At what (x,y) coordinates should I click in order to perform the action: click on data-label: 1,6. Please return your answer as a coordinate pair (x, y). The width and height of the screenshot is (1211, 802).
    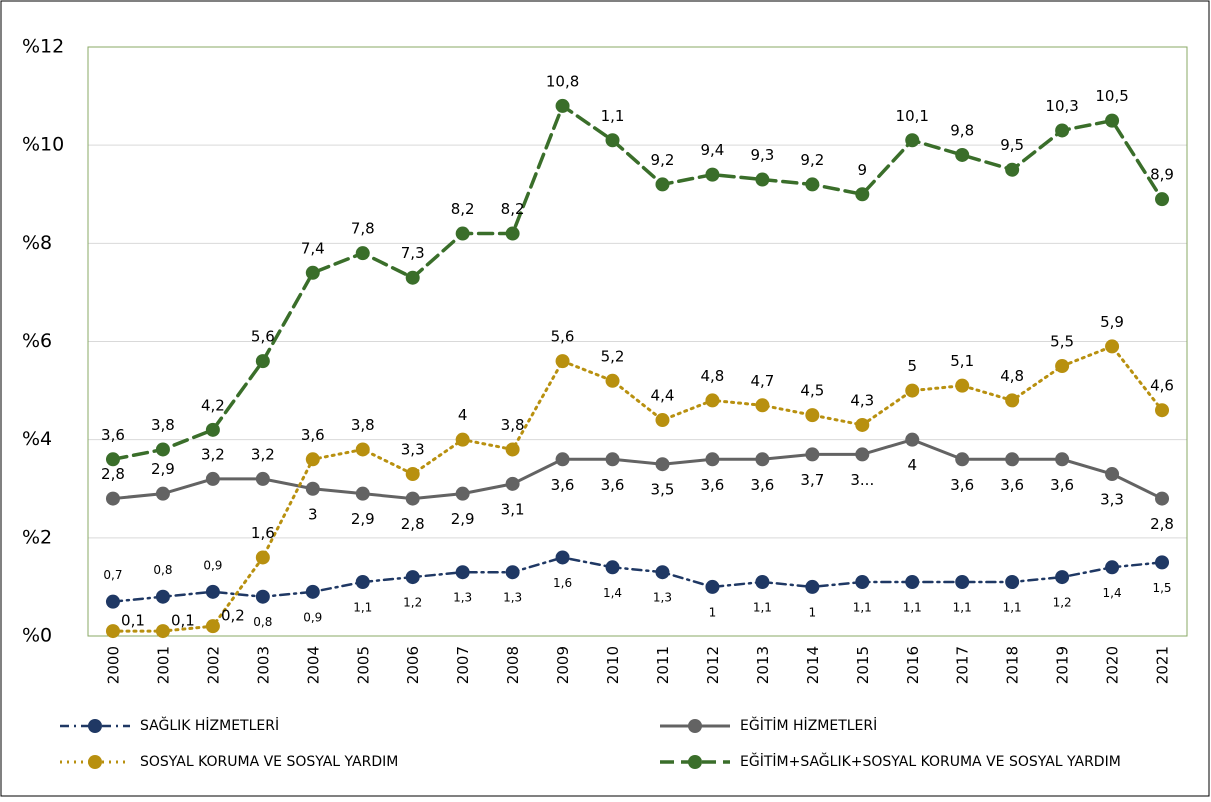
    Looking at the image, I should click on (263, 533).